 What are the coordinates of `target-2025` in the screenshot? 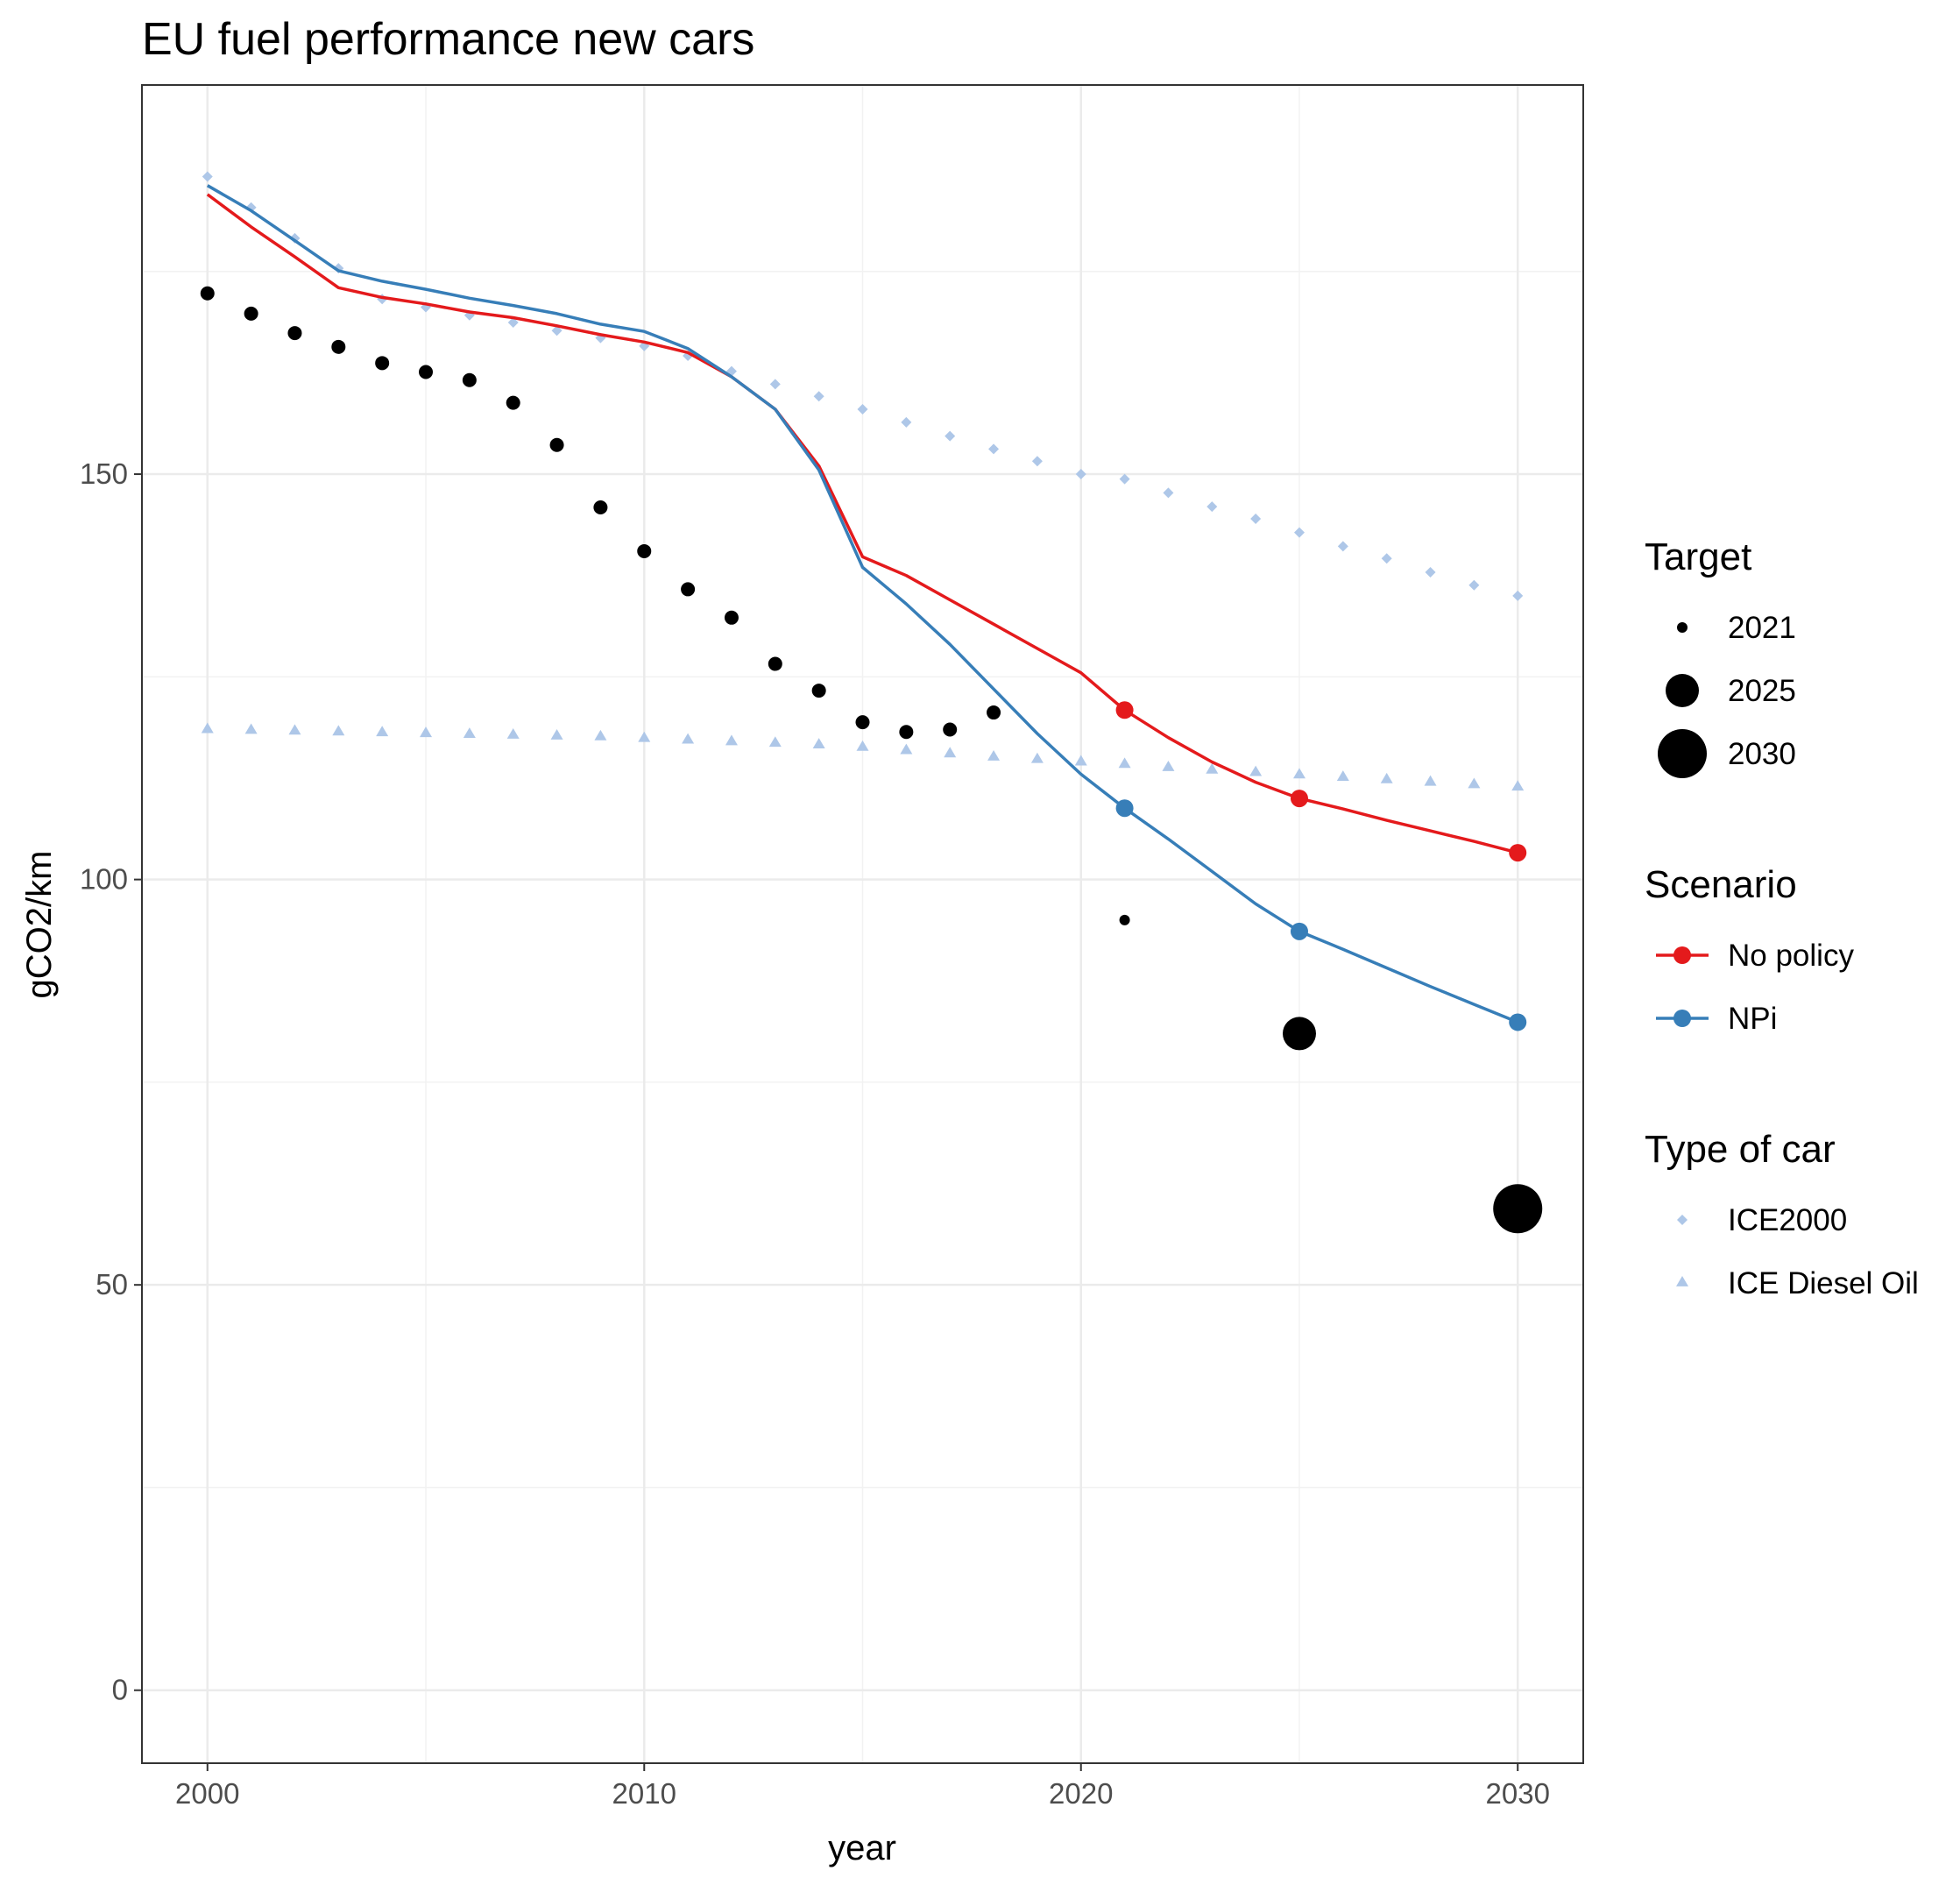 It's located at (1299, 1034).